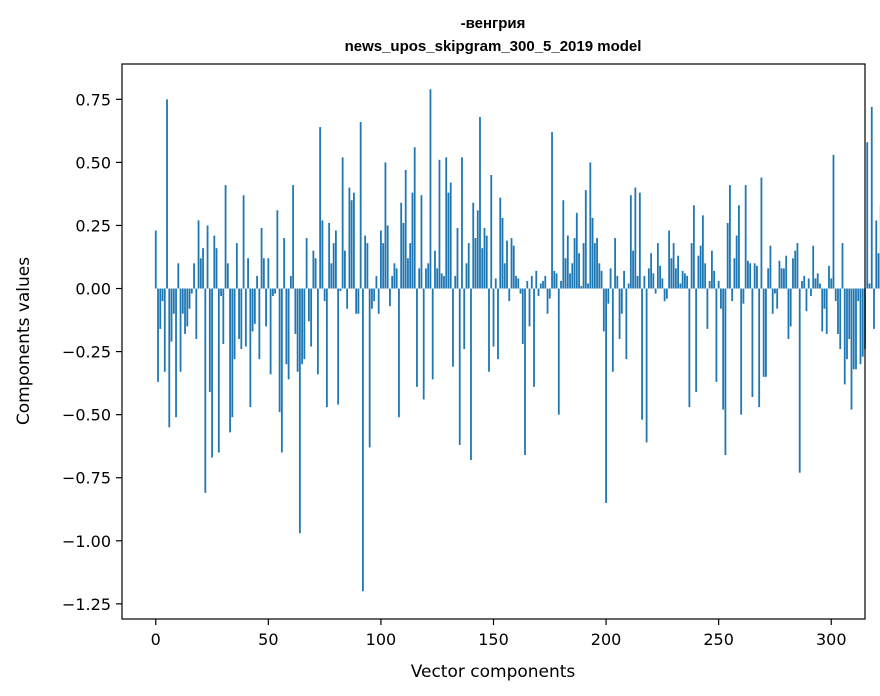 This screenshot has width=880, height=696. What do you see at coordinates (493, 46) in the screenshot?
I see `chart-title-line2: news_upos_skipgram_300_5_2019 model` at bounding box center [493, 46].